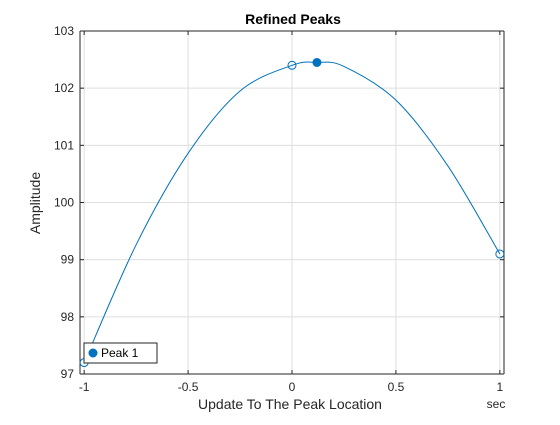 The width and height of the screenshot is (560, 425). I want to click on legend-box, so click(120, 353).